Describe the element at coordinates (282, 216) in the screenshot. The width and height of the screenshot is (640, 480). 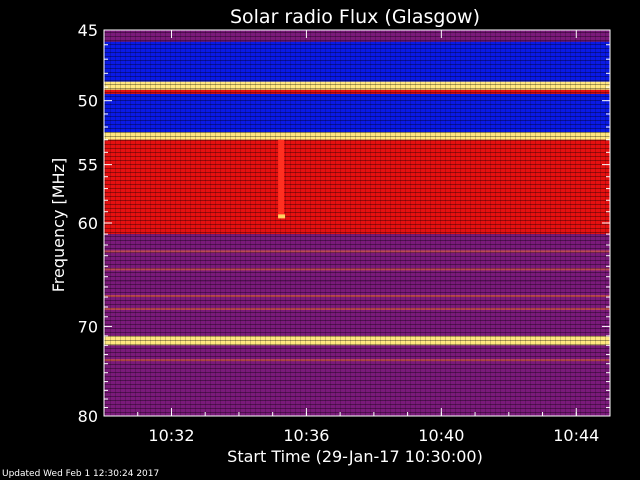
I see `burst-spike-peak` at that location.